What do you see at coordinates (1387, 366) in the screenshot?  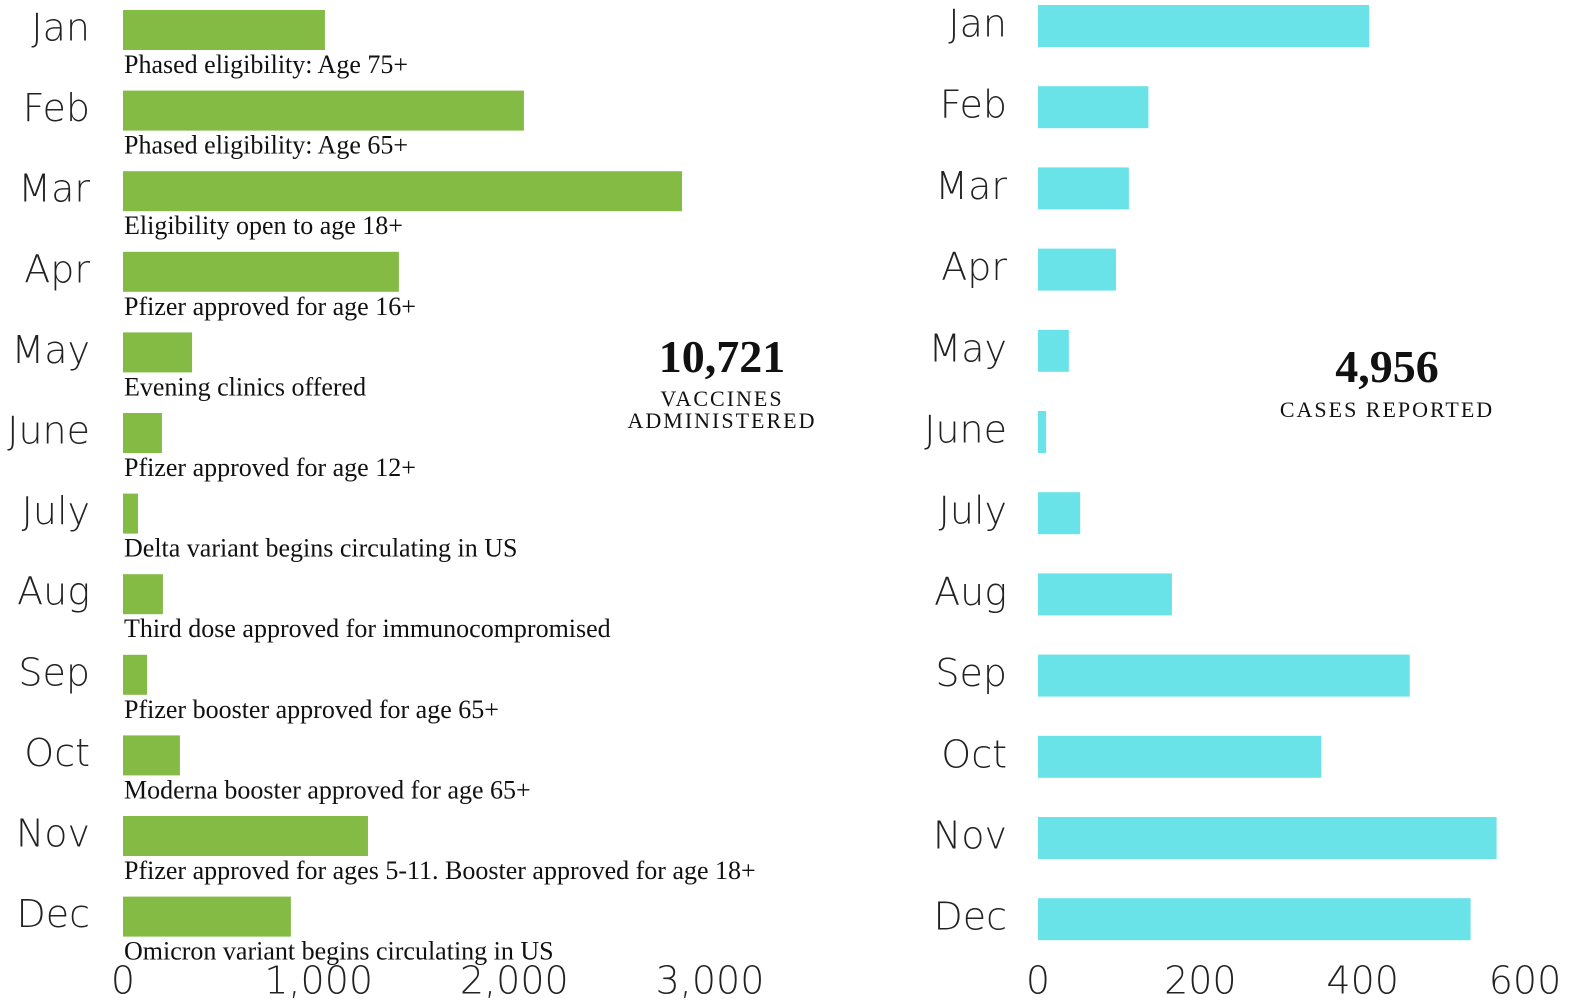 I see `total: 4,956` at bounding box center [1387, 366].